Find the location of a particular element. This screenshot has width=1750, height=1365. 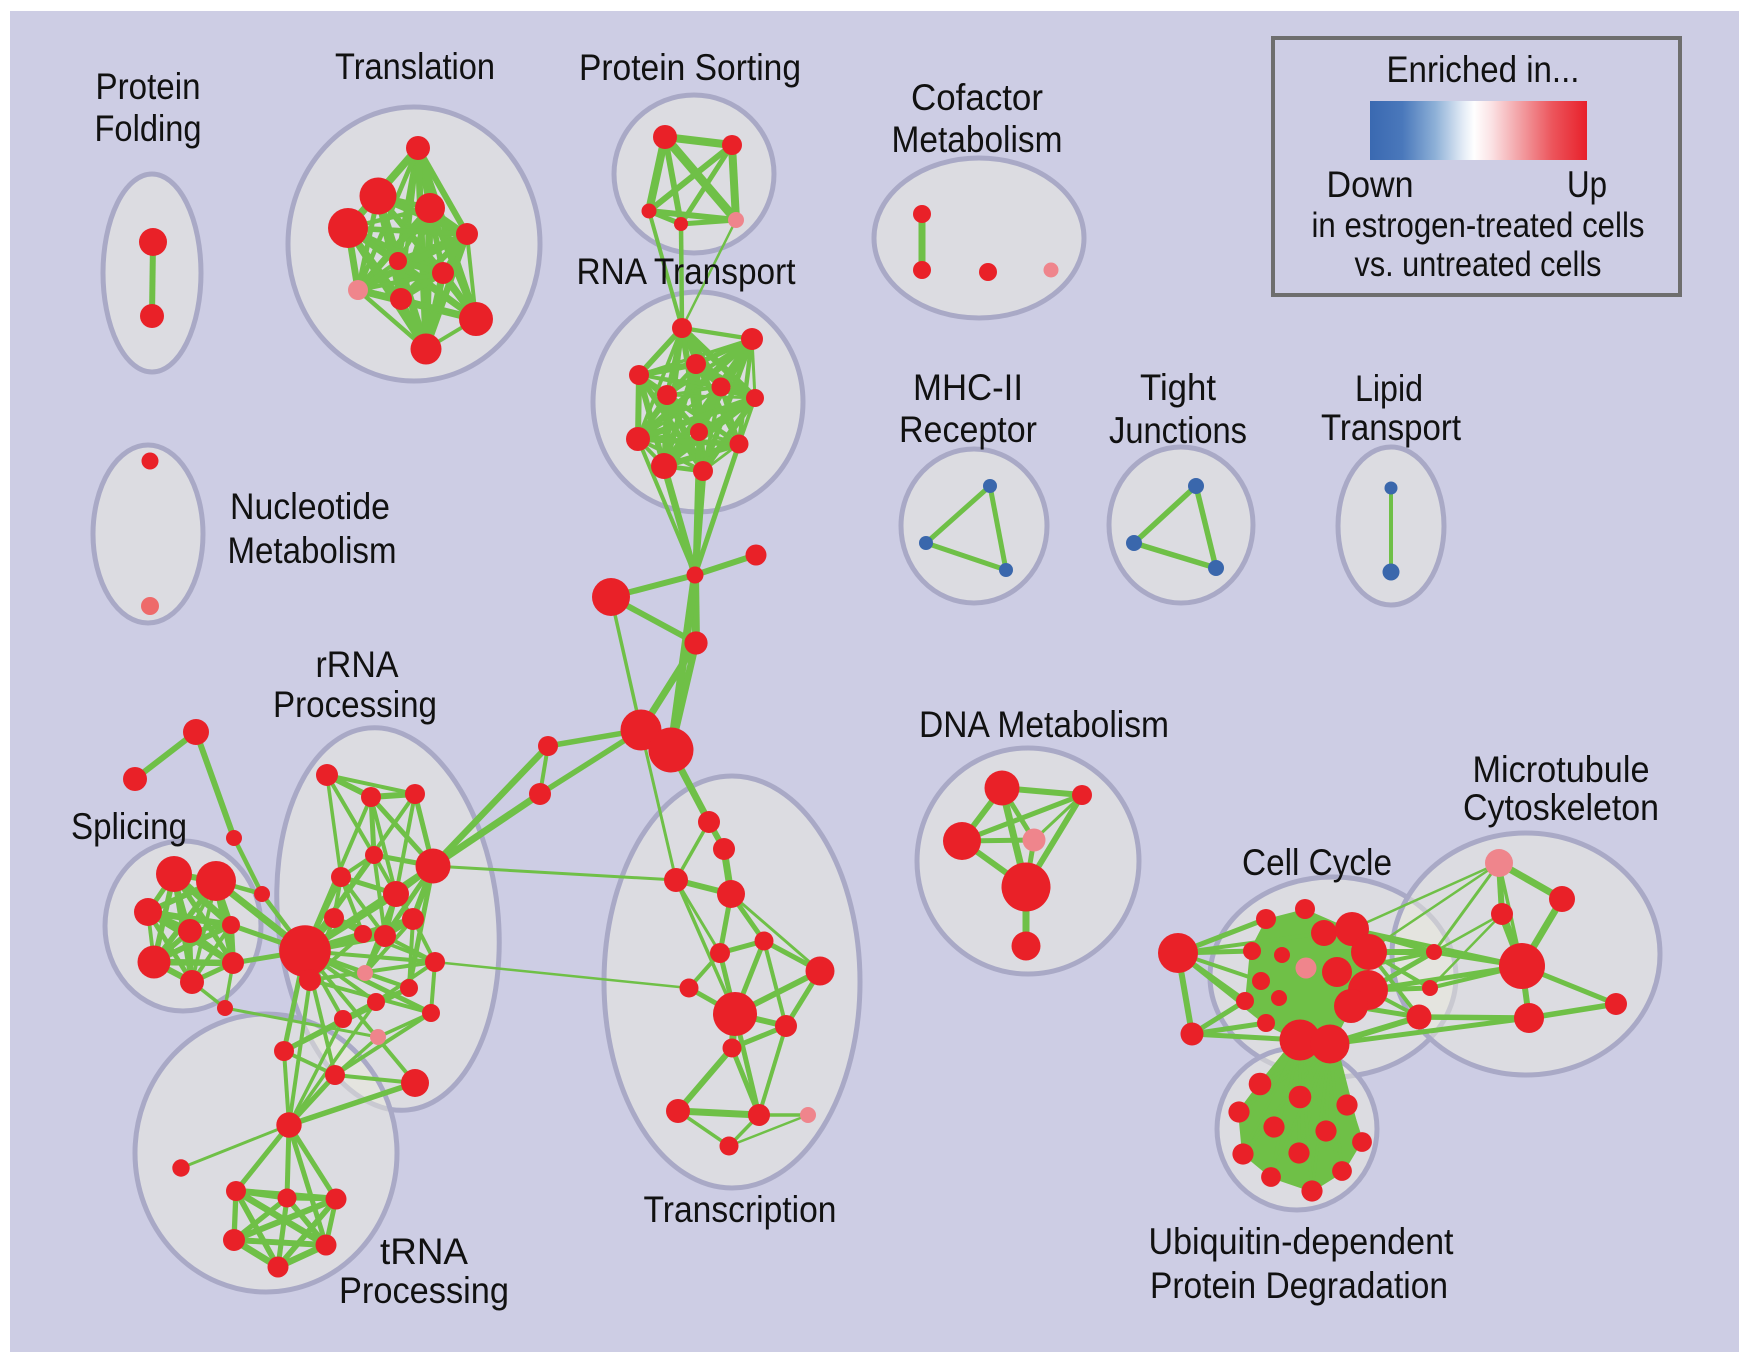

svg-text: RNA Transport is located at coordinates (687, 271).